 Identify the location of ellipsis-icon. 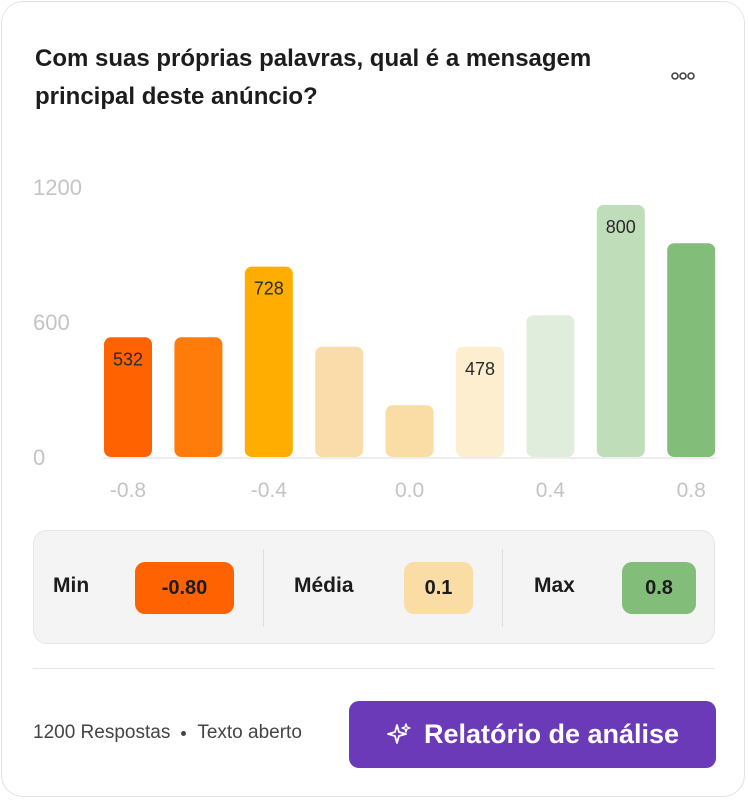
(683, 76).